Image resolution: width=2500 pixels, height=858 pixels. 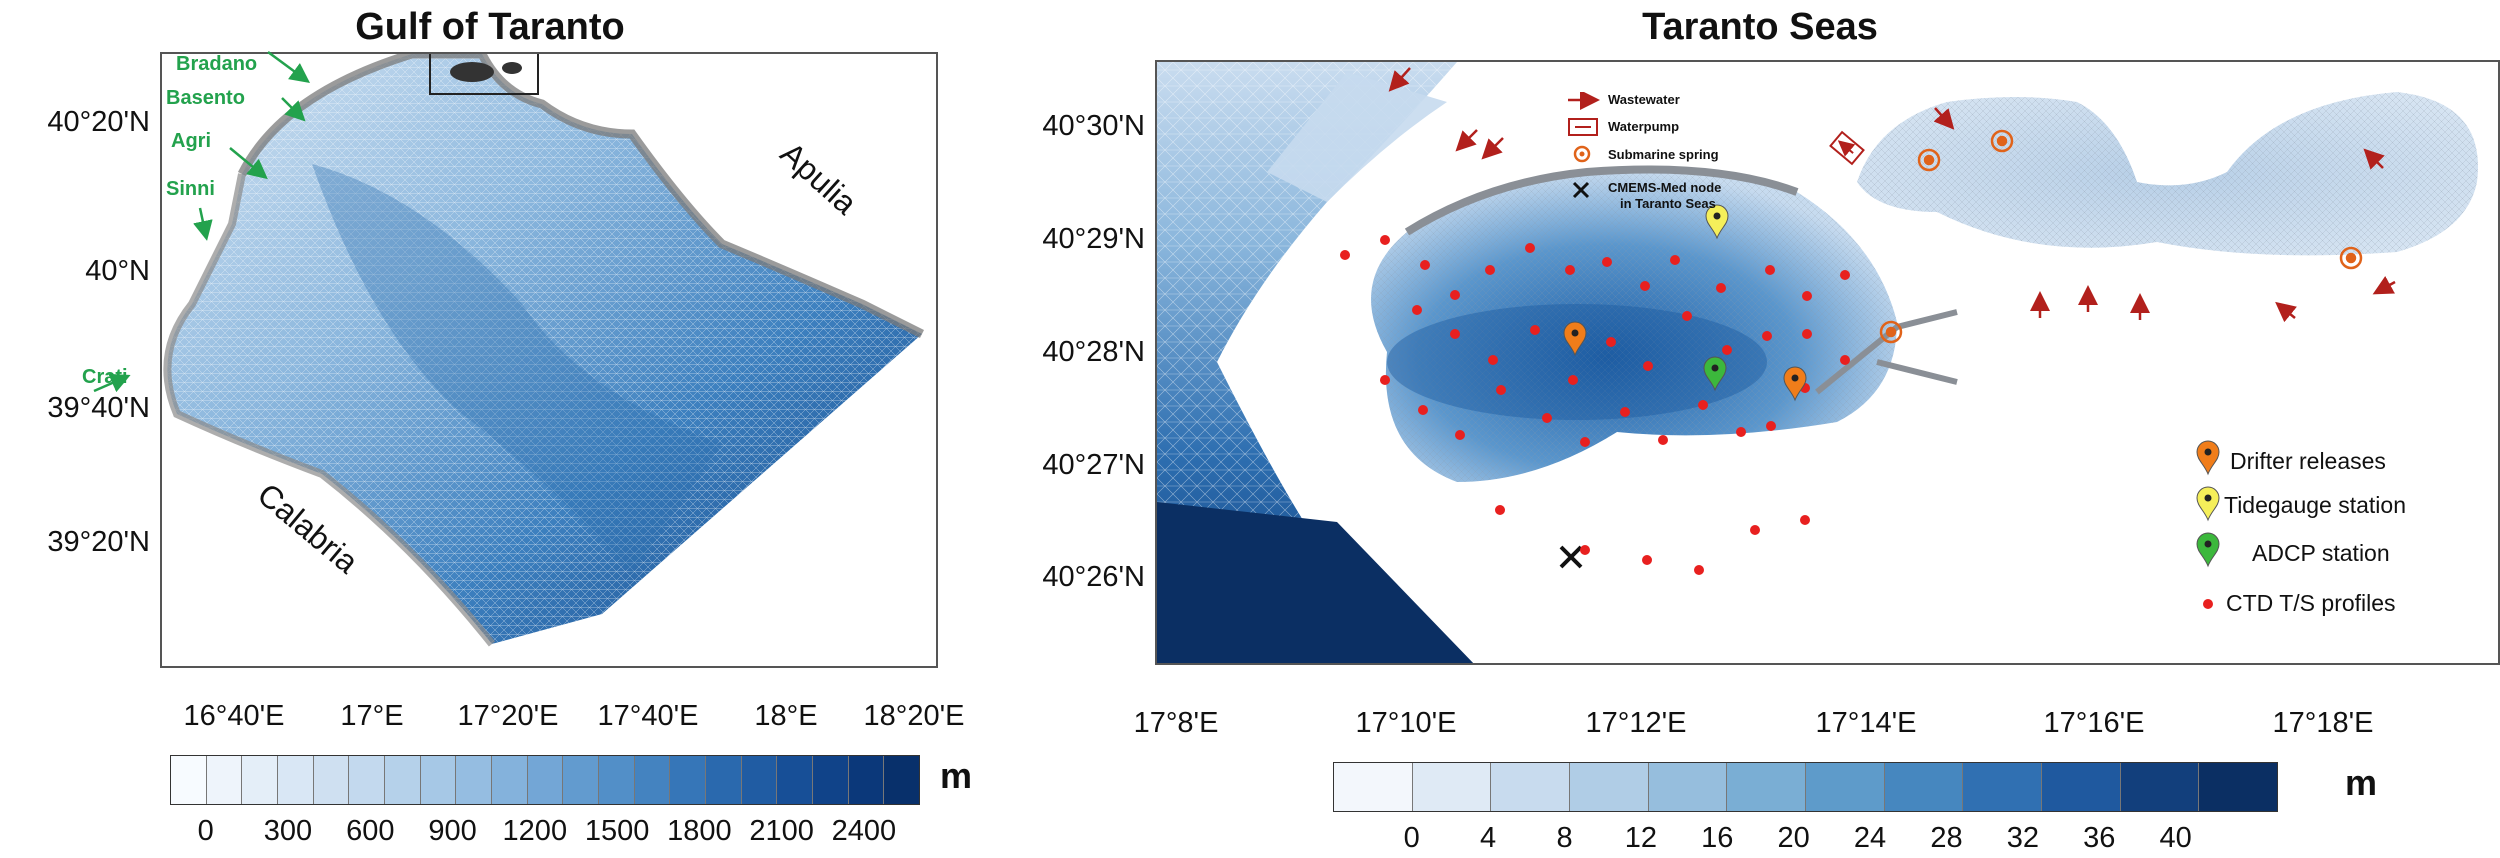 What do you see at coordinates (2308, 461) in the screenshot?
I see `legend-drifter-releases: Drifter releases` at bounding box center [2308, 461].